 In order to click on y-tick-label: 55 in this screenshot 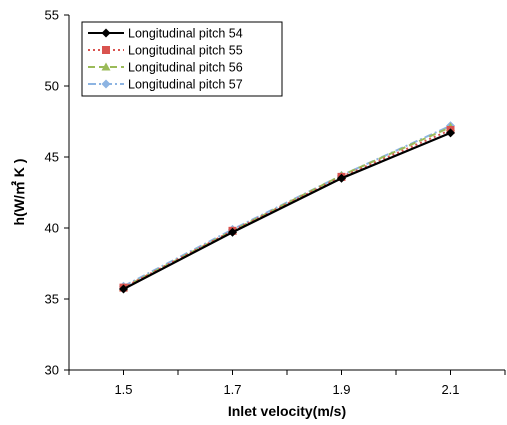, I will do `click(52, 15)`.